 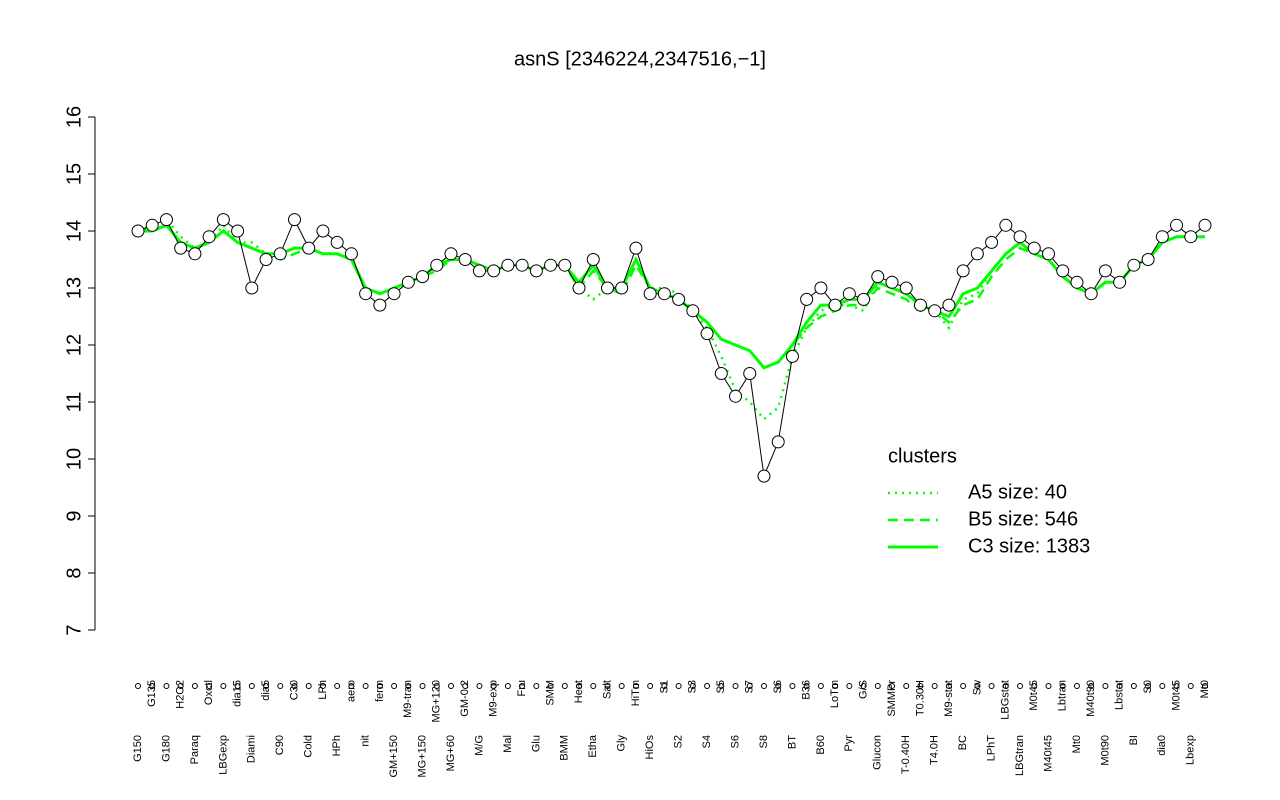 I want to click on x-tick-label: Sw, so click(x=977, y=687).